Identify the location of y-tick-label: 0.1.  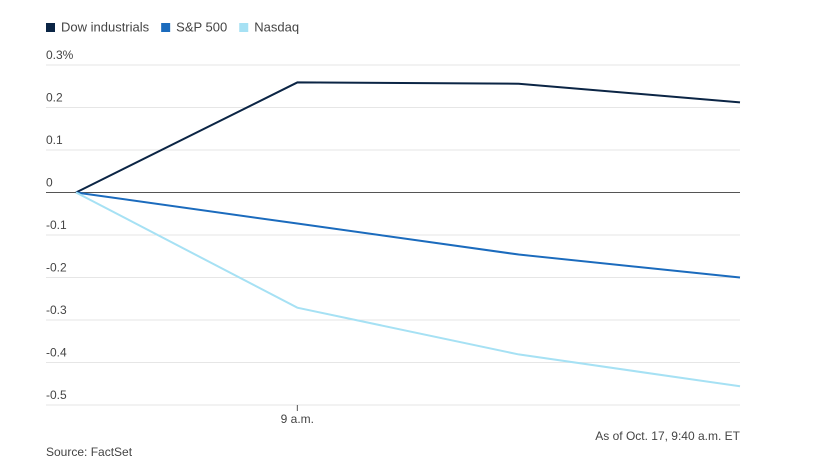
(54, 140).